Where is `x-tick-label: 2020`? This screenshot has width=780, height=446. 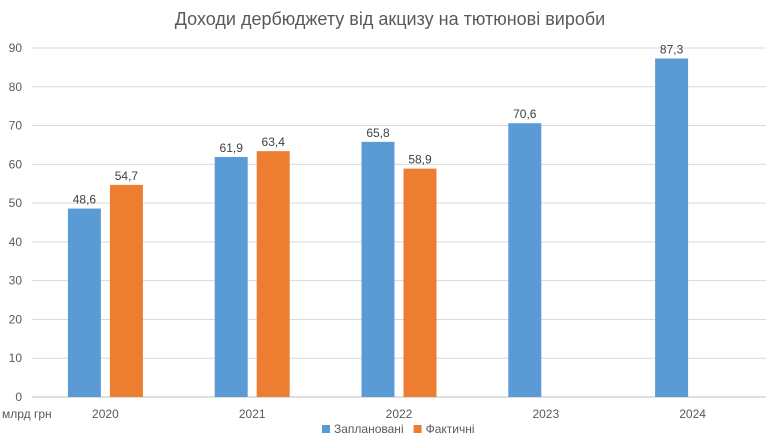 x-tick-label: 2020 is located at coordinates (105, 414).